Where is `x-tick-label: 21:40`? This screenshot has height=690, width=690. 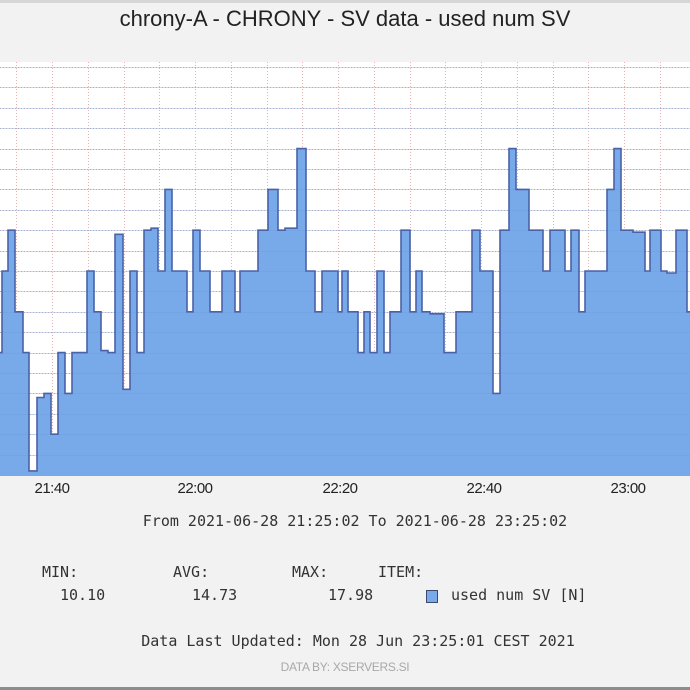
x-tick-label: 21:40 is located at coordinates (52, 488).